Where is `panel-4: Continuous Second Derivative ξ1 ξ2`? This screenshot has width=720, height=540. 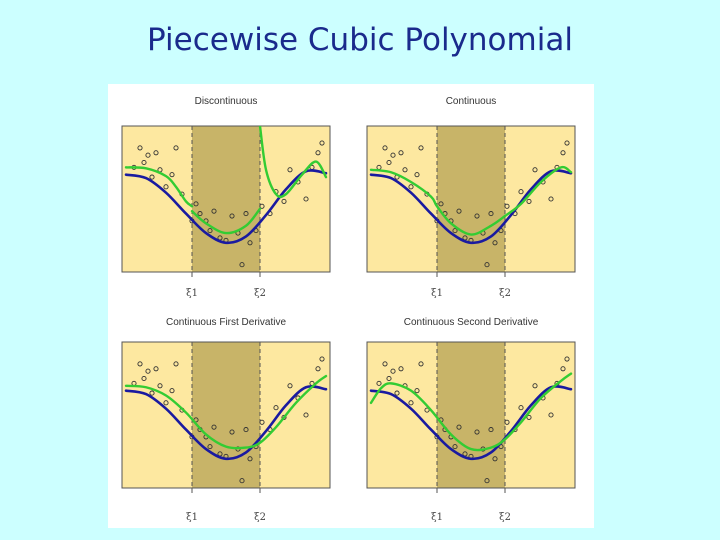
panel-4: Continuous Second Derivative ξ1 ξ2 is located at coordinates (471, 420).